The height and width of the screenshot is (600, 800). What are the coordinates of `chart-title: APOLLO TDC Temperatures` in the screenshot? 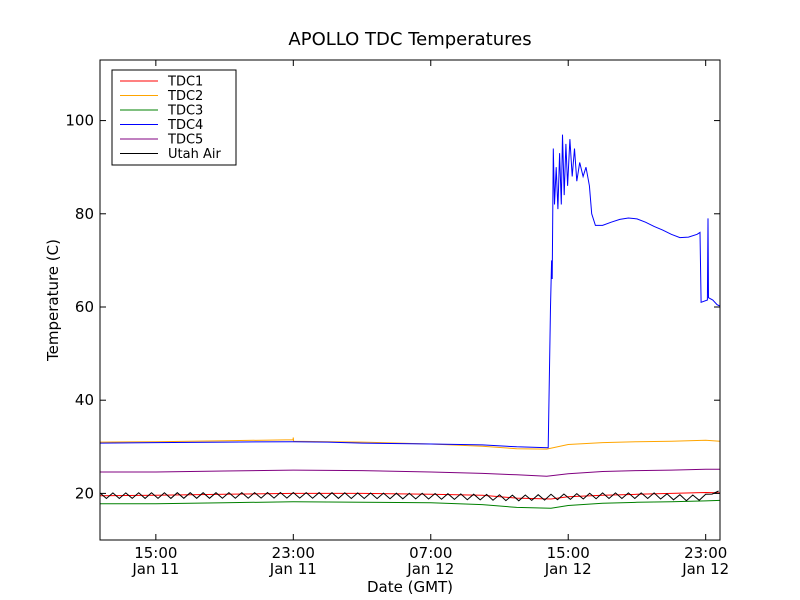 It's located at (409, 39).